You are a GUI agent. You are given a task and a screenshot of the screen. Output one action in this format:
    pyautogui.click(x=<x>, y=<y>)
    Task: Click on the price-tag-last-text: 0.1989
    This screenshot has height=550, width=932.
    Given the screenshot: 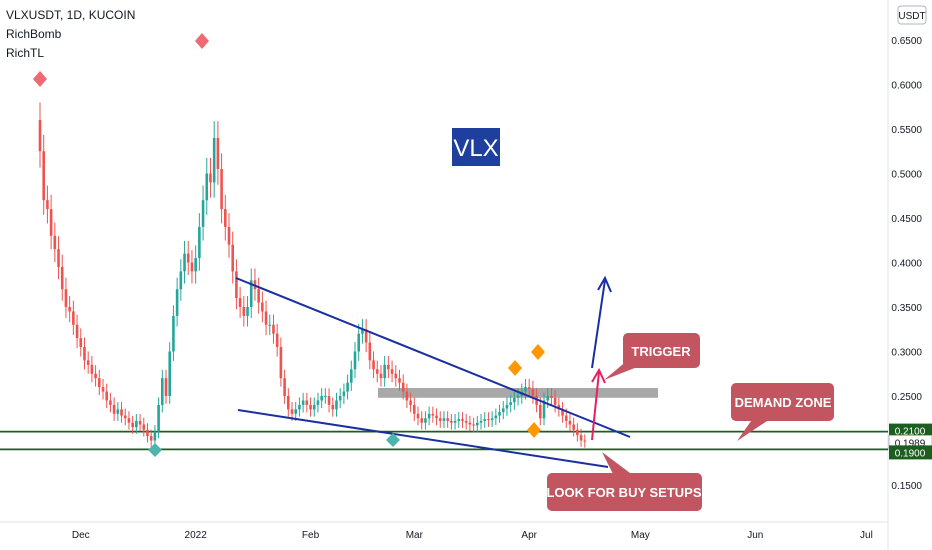 What is the action you would take?
    pyautogui.click(x=910, y=443)
    